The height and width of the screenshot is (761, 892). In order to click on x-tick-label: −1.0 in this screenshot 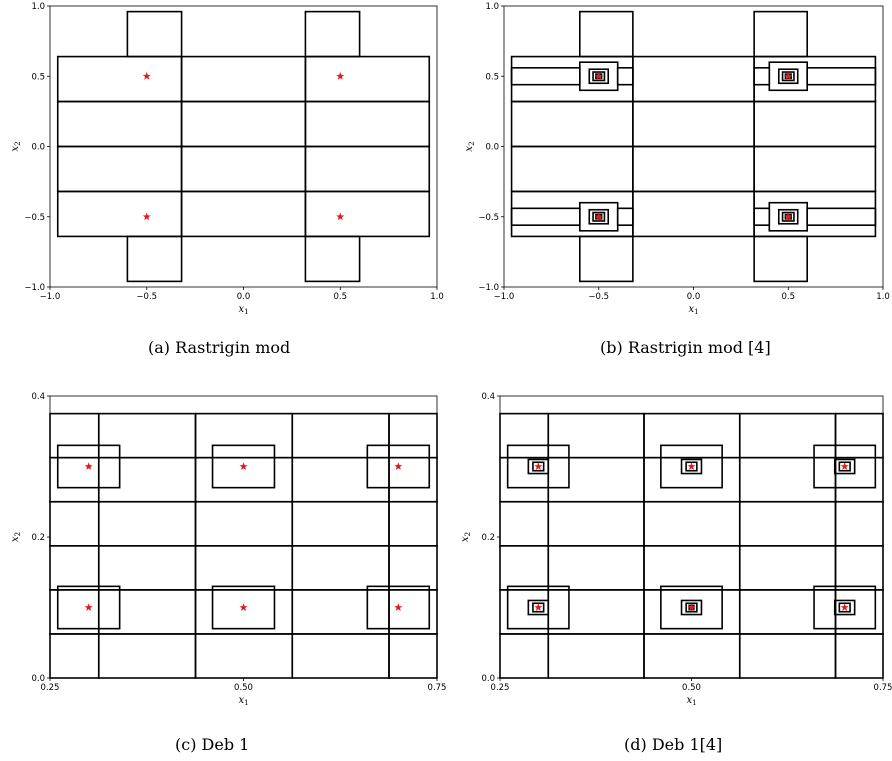, I will do `click(504, 297)`.